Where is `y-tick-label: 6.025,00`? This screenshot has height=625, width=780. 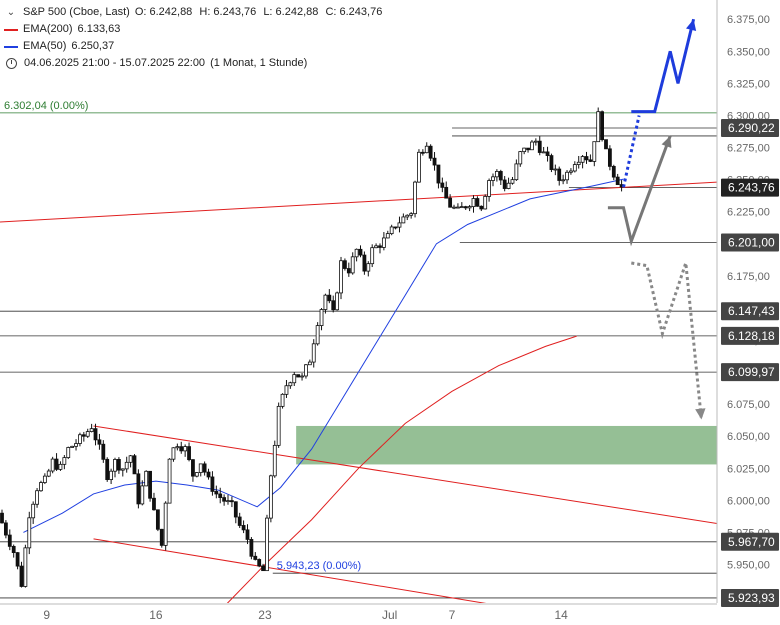
y-tick-label: 6.025,00 is located at coordinates (748, 469).